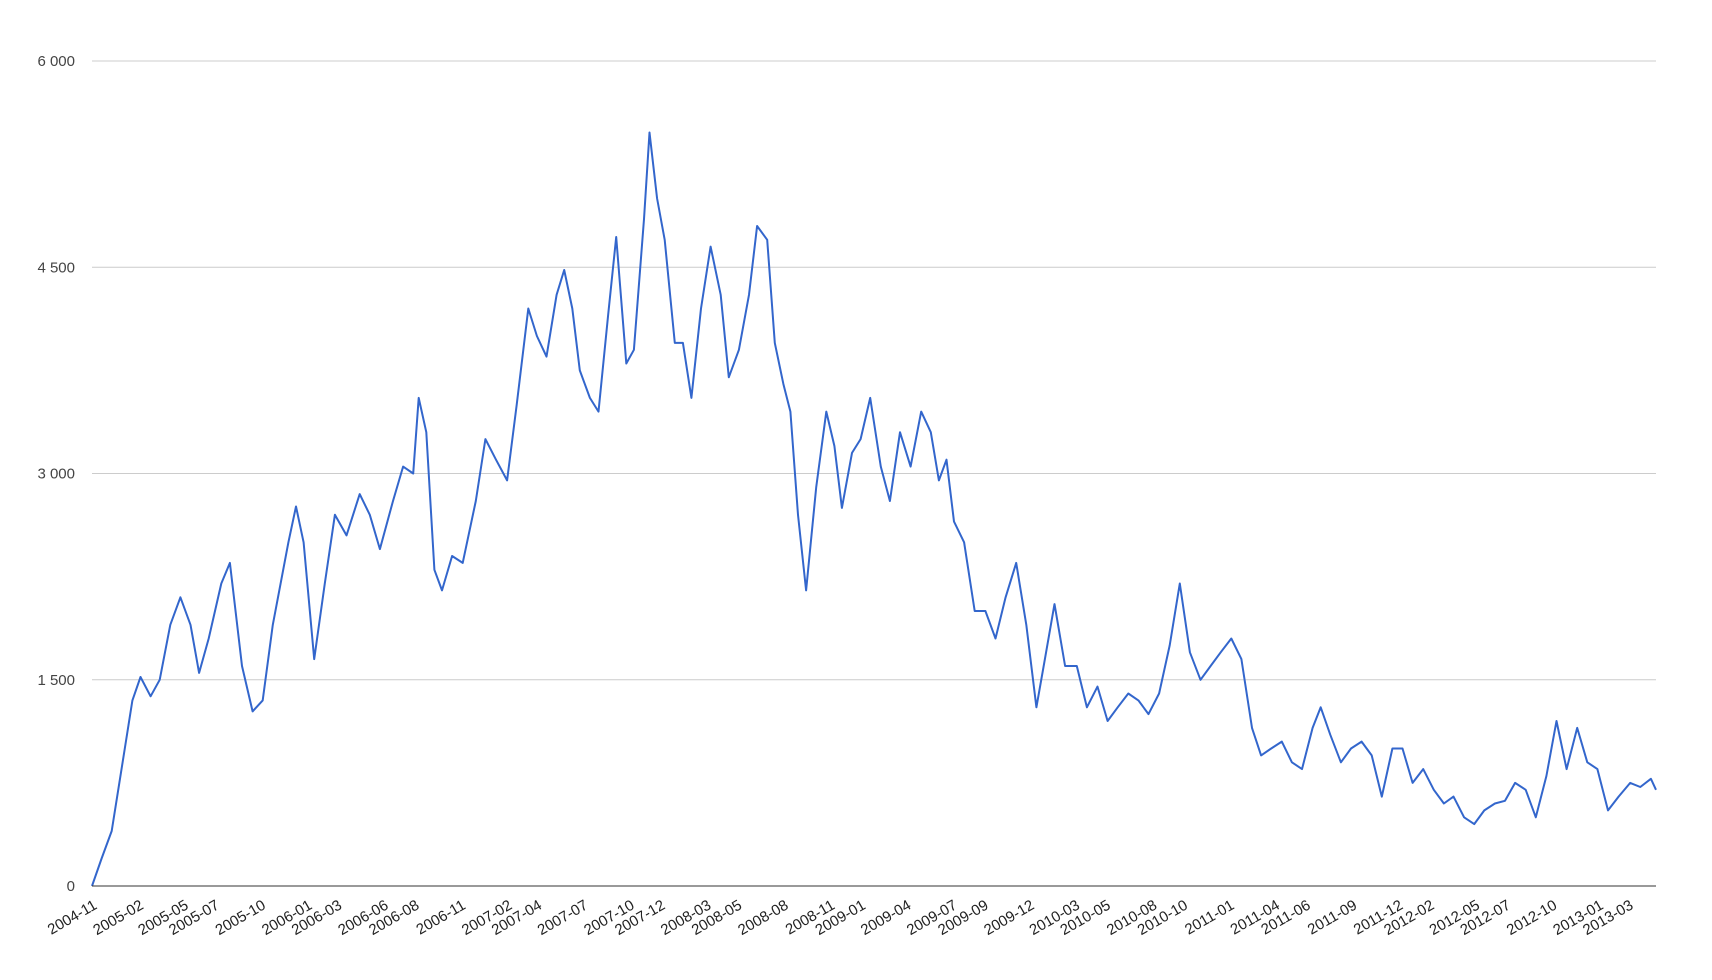  I want to click on y-tick-label: 3 000, so click(56, 474).